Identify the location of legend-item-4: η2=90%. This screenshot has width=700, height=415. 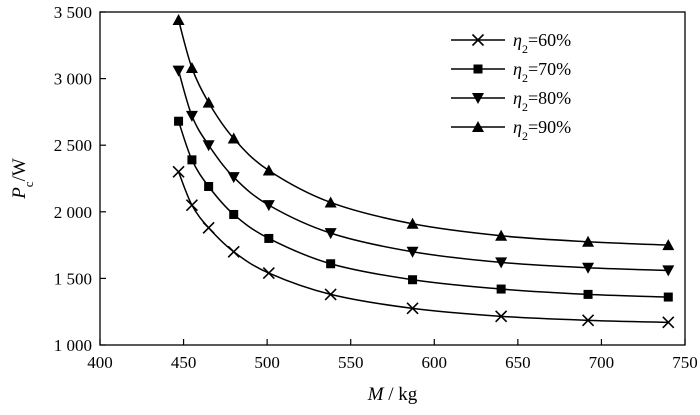
(511, 130).